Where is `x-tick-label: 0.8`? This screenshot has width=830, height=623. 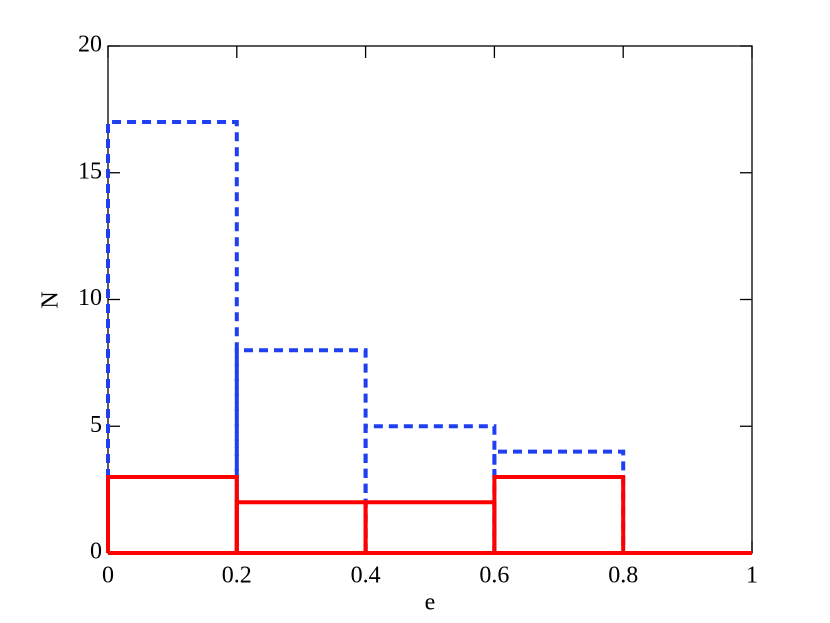
x-tick-label: 0.8 is located at coordinates (623, 576).